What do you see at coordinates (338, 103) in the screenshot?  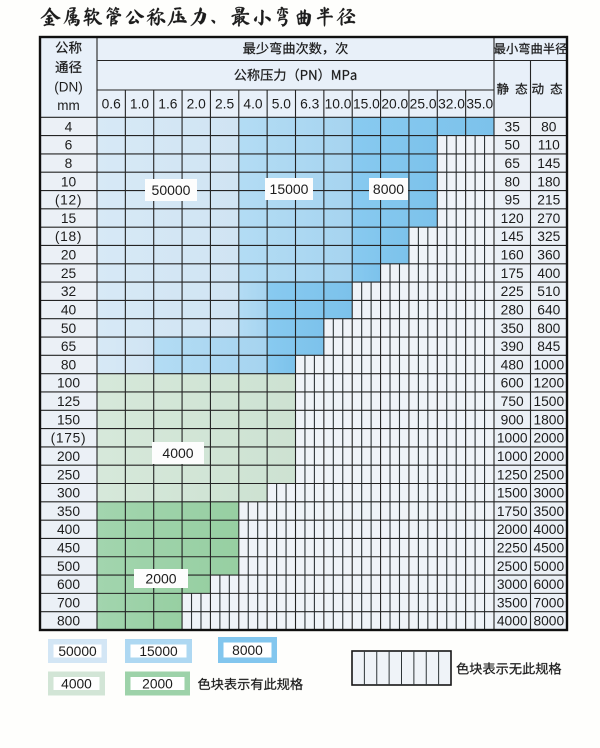 I see `svg-text: 10.0` at bounding box center [338, 103].